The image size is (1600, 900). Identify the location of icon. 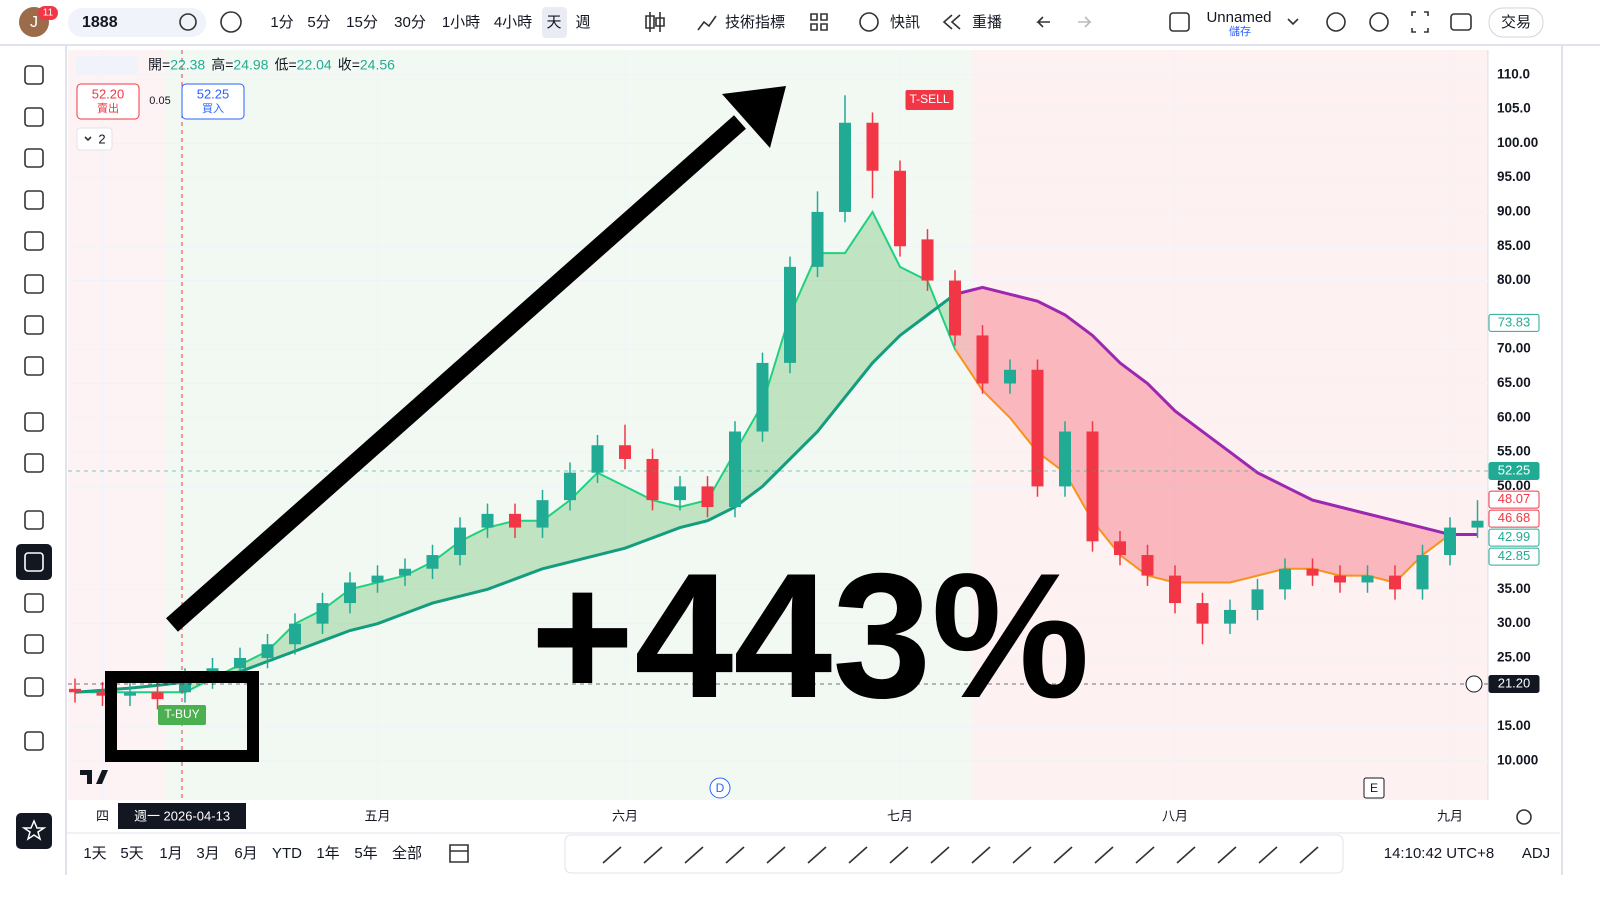
(188, 22).